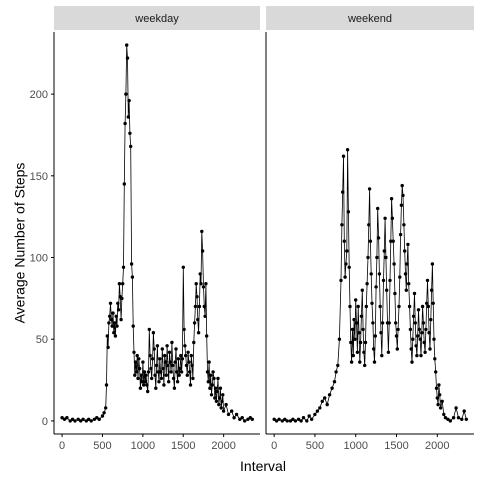 Image resolution: width=480 pixels, height=480 pixels. I want to click on x-tick-label: 500, so click(315, 446).